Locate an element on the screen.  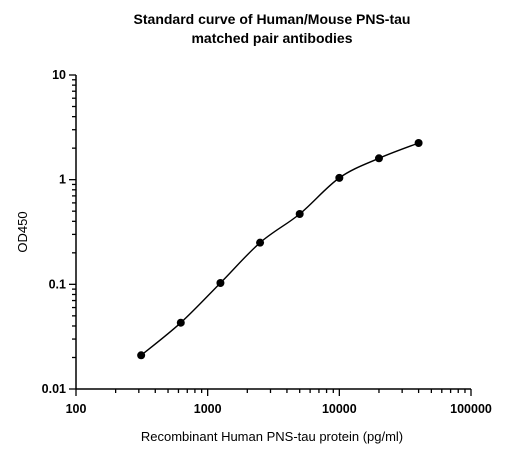
chart-title: Standard curve of Human/Mouse PNS-tau is located at coordinates (272, 19).